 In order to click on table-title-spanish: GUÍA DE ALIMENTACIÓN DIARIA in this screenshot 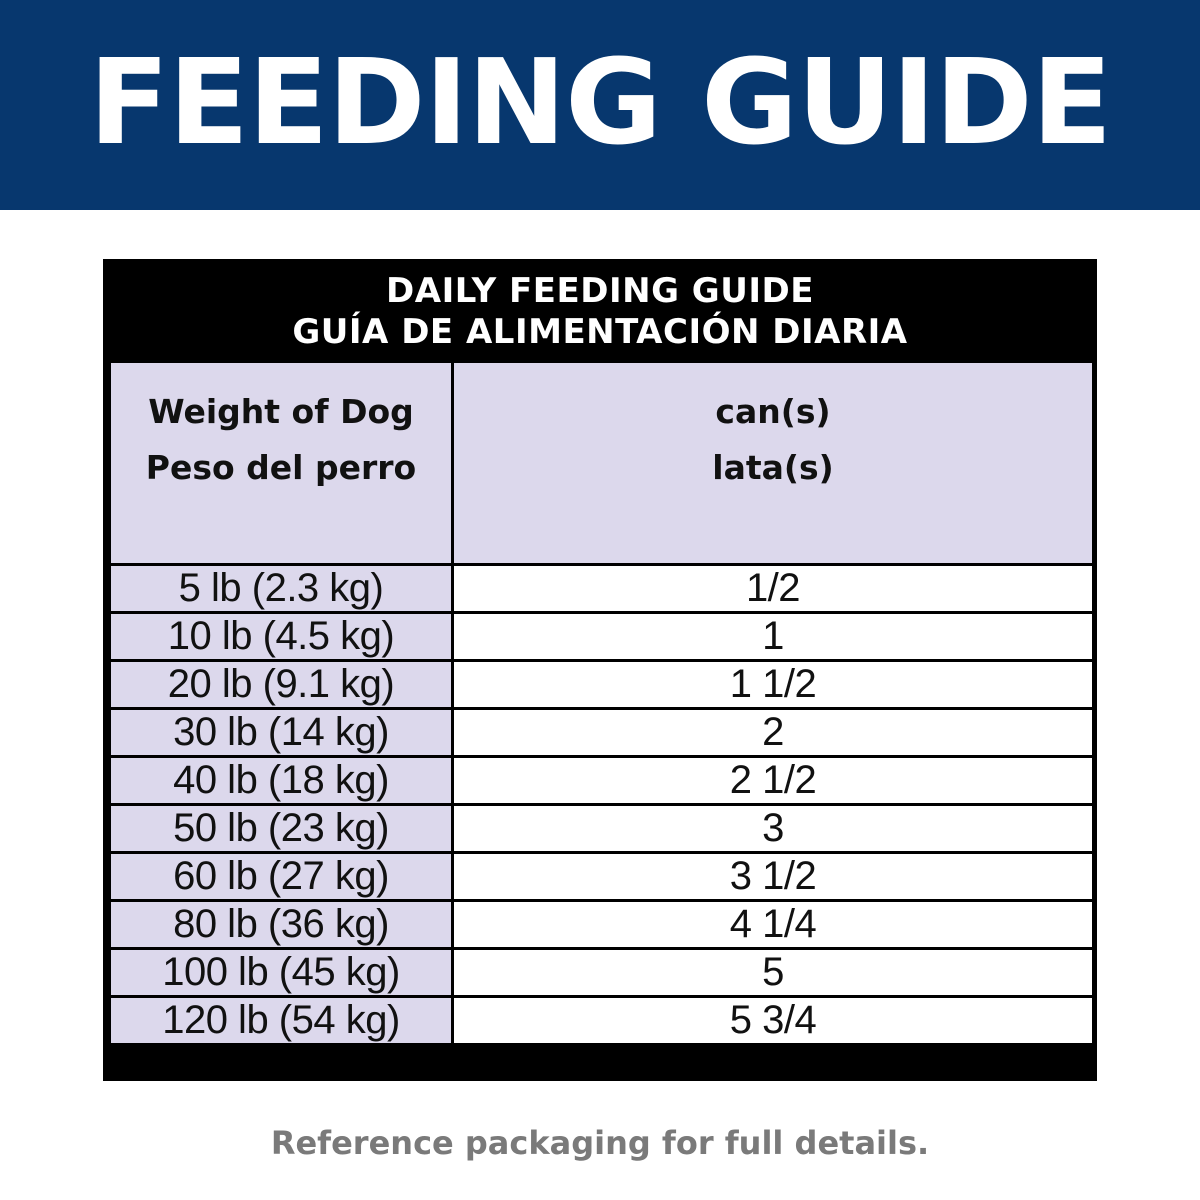, I will do `click(600, 332)`.